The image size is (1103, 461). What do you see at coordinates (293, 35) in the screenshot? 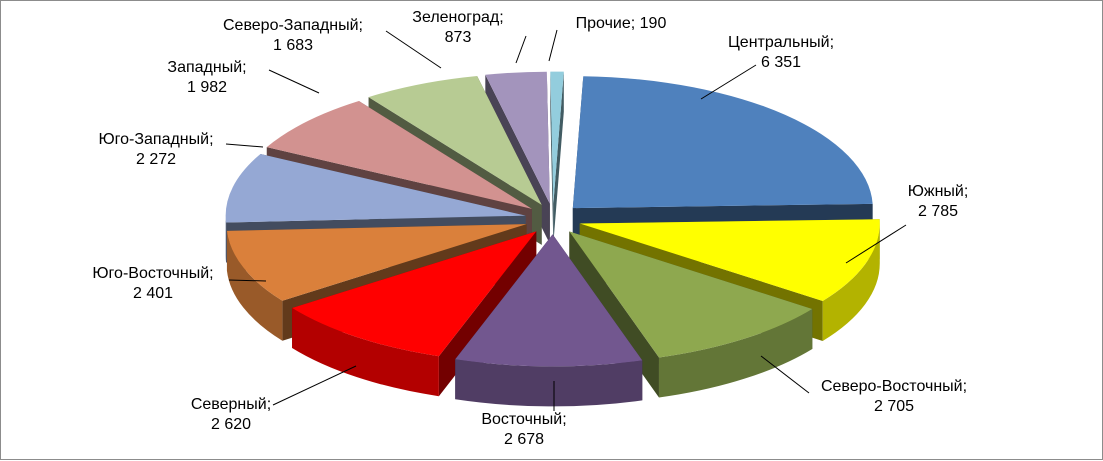
I see `data-label-северо-западный: Северо-Западный;1 683` at bounding box center [293, 35].